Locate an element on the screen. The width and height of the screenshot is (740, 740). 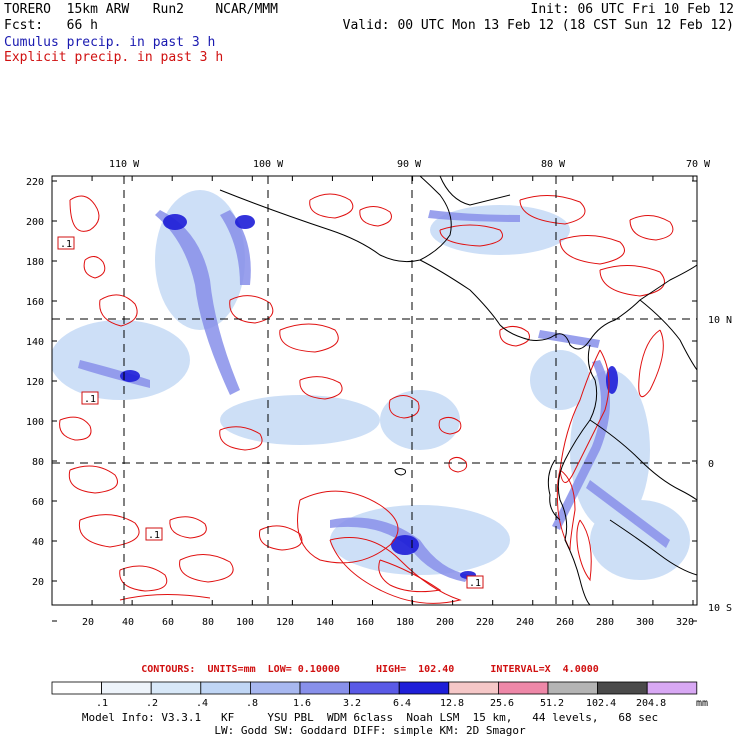
colorbar-label: 12.8 is located at coordinates (452, 703).